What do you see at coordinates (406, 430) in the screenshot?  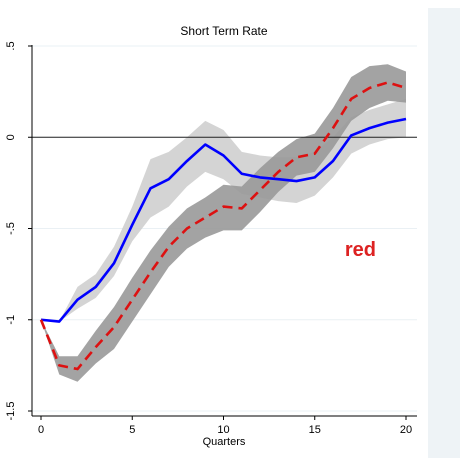 I see `x-tick-label-4: 20` at bounding box center [406, 430].